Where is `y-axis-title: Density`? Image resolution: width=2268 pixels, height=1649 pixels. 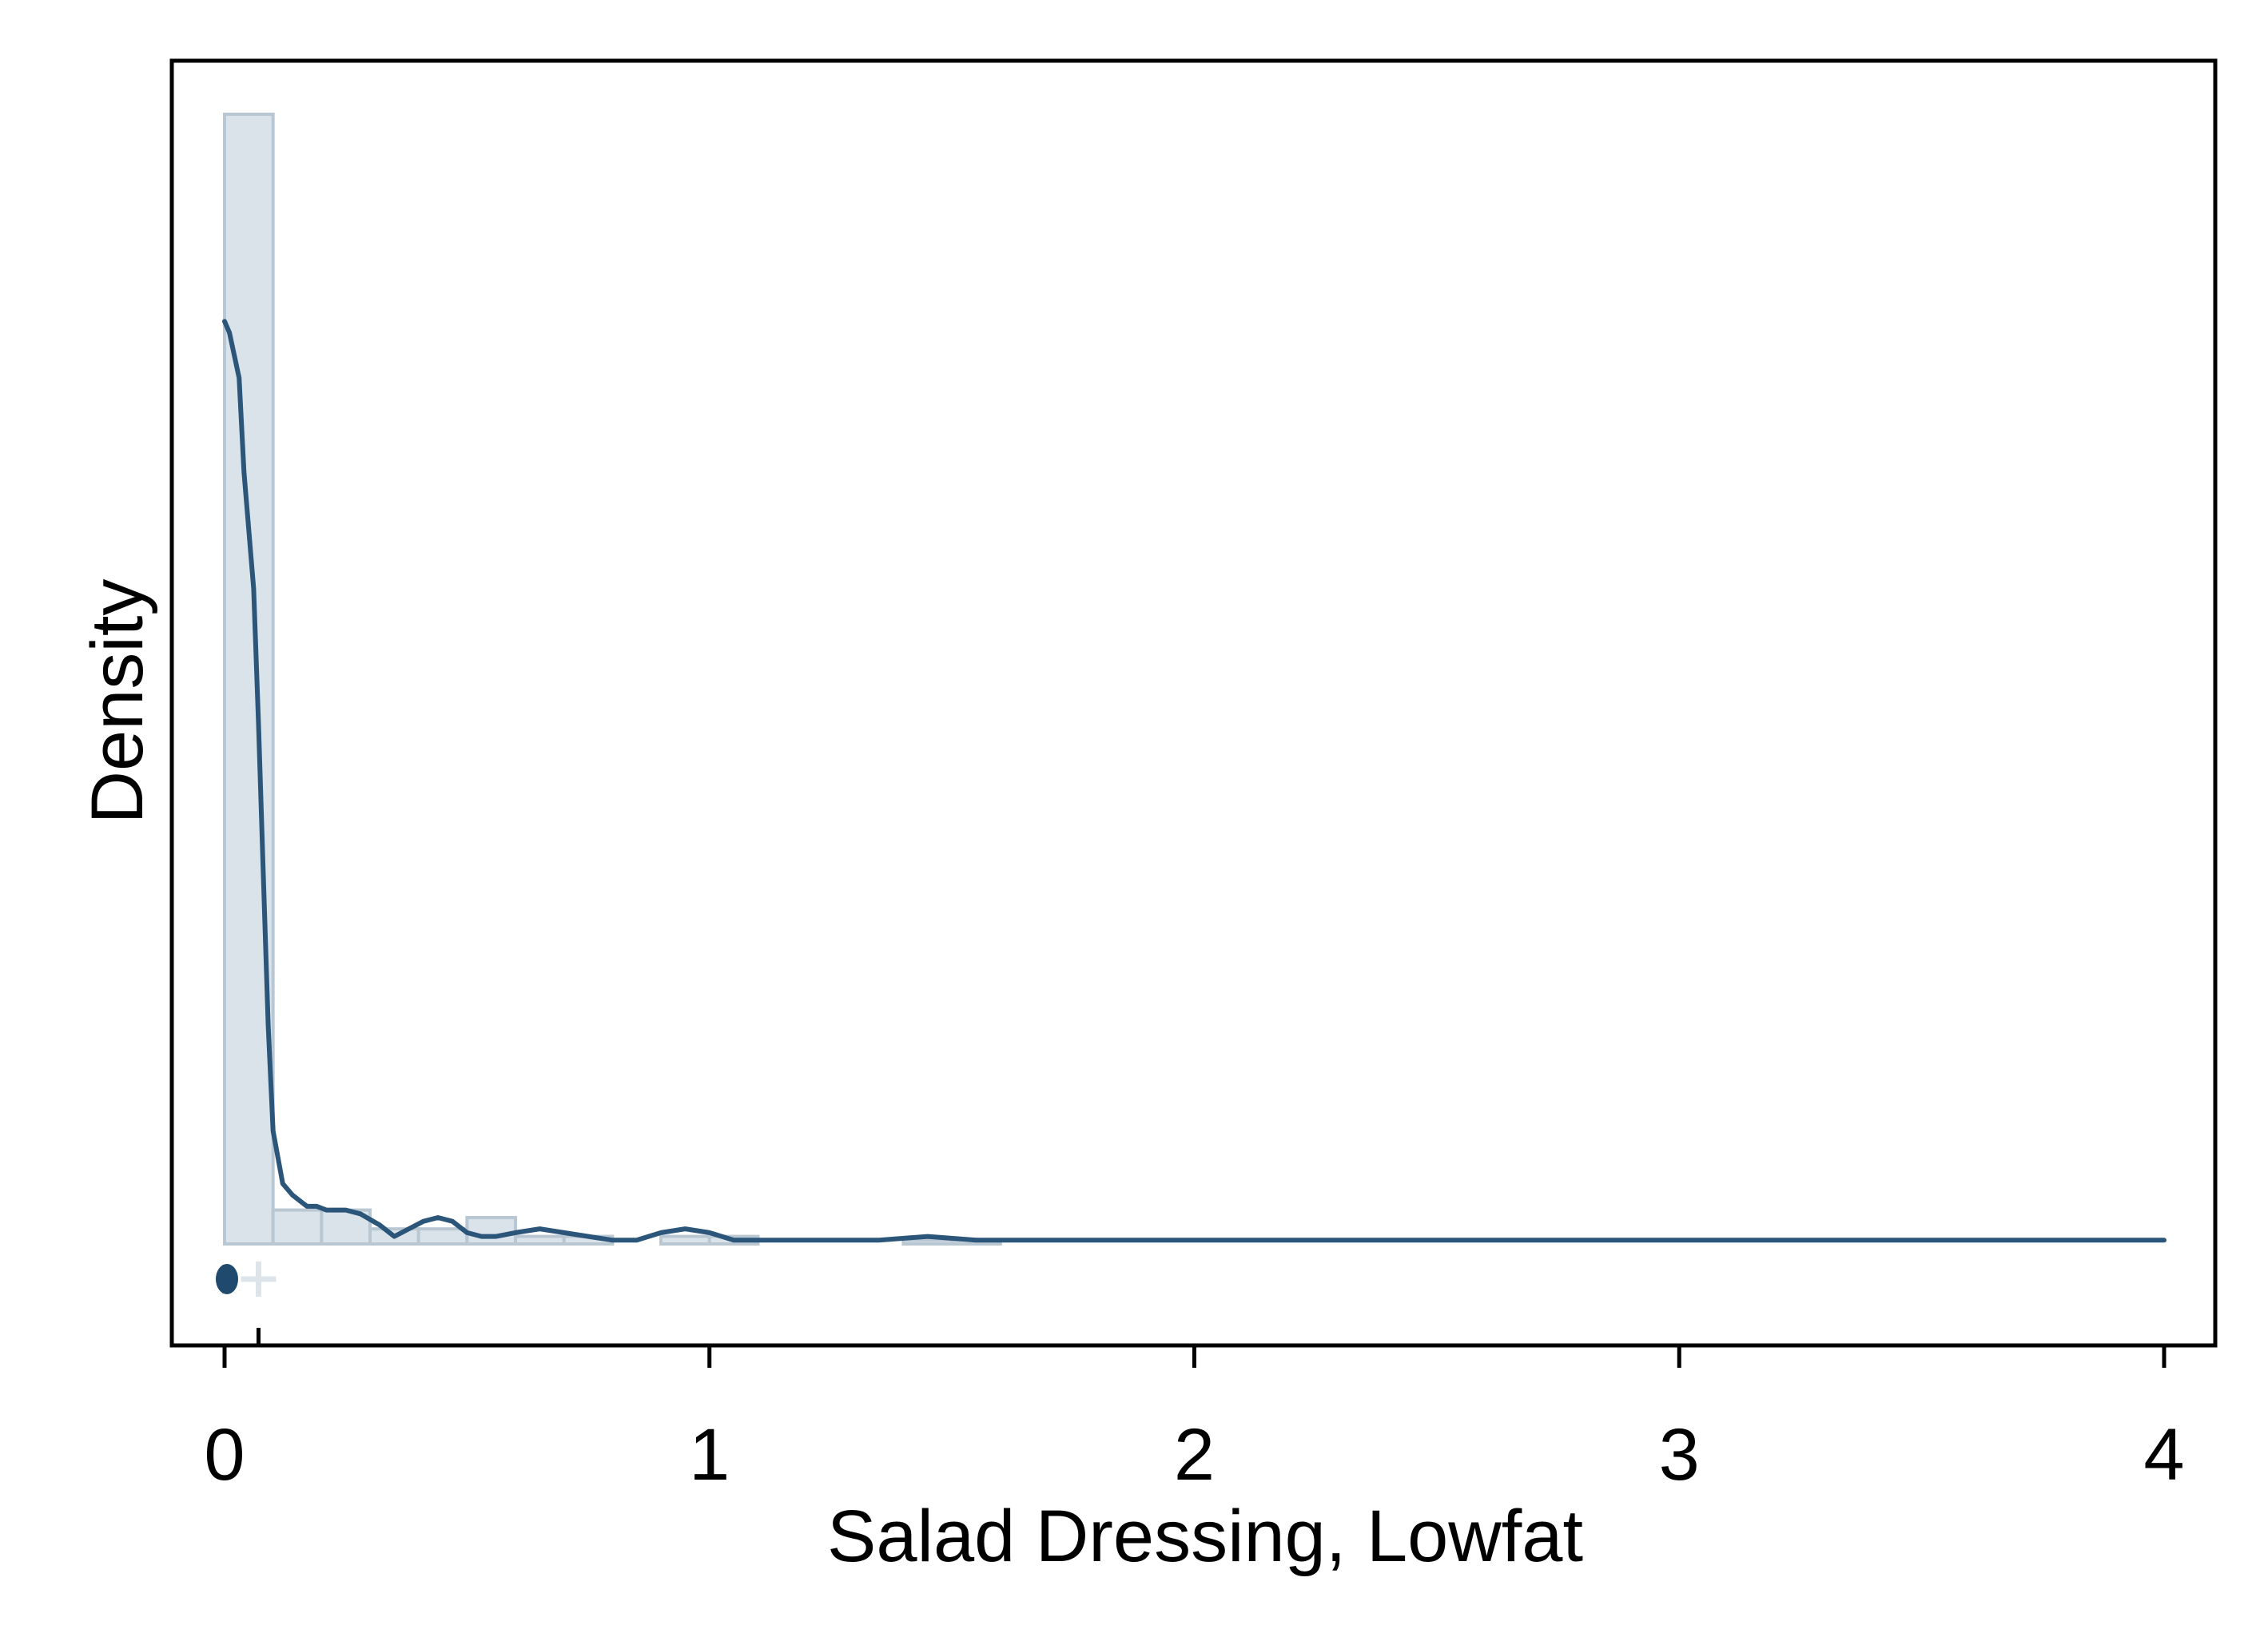
y-axis-title: Density is located at coordinates (117, 701).